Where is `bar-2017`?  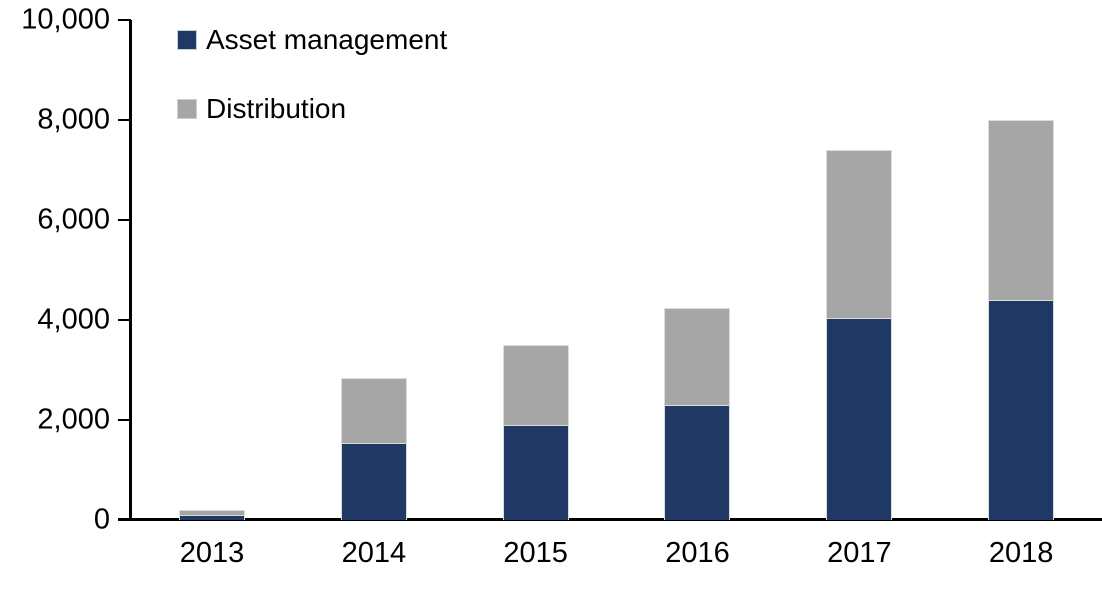 bar-2017 is located at coordinates (859, 335).